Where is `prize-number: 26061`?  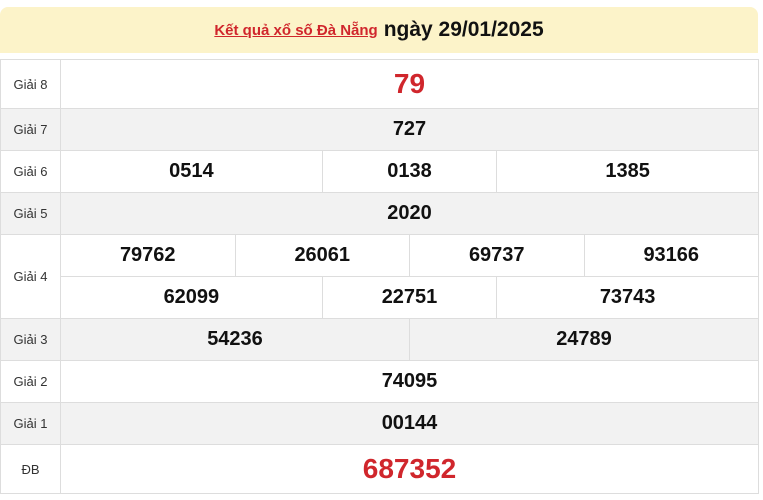
prize-number: 26061 is located at coordinates (322, 255).